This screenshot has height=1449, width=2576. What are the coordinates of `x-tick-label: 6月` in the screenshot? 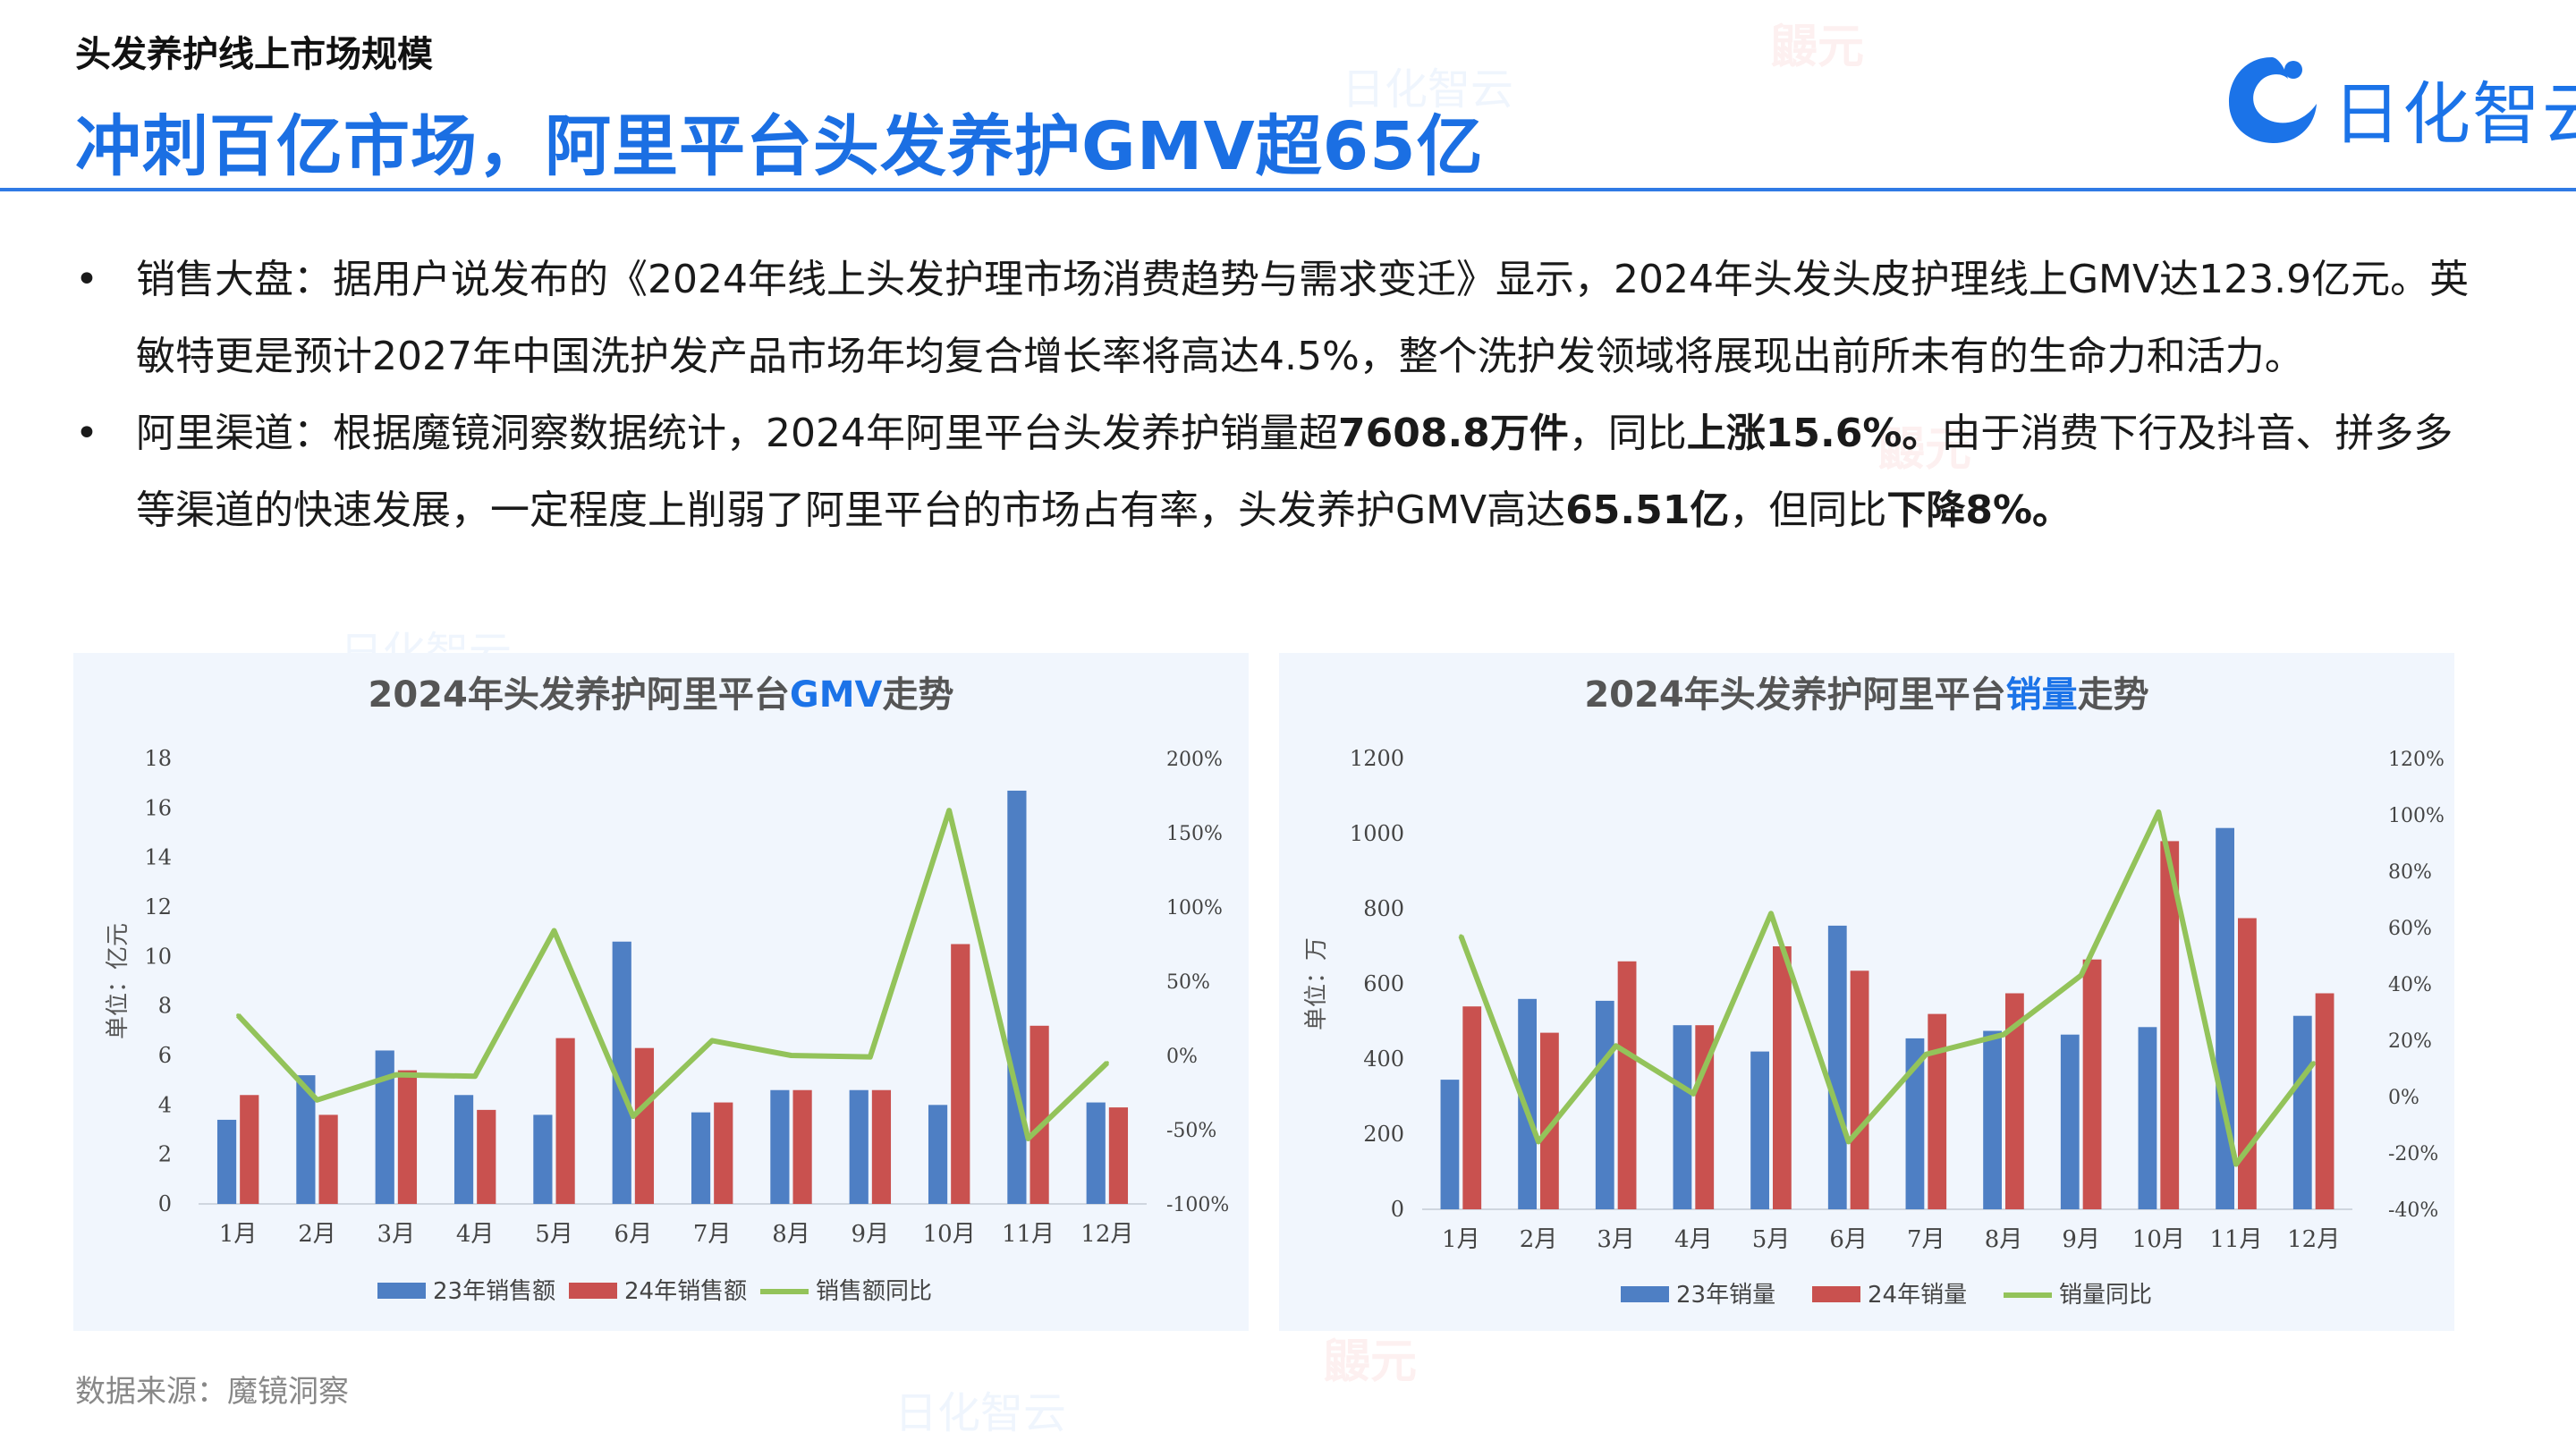 It's located at (633, 1234).